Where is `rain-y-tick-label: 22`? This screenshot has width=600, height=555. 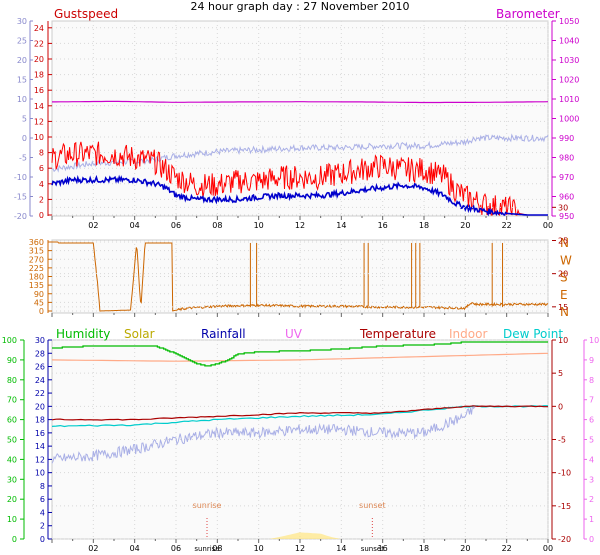 rain-y-tick-label: 22 is located at coordinates (40, 393).